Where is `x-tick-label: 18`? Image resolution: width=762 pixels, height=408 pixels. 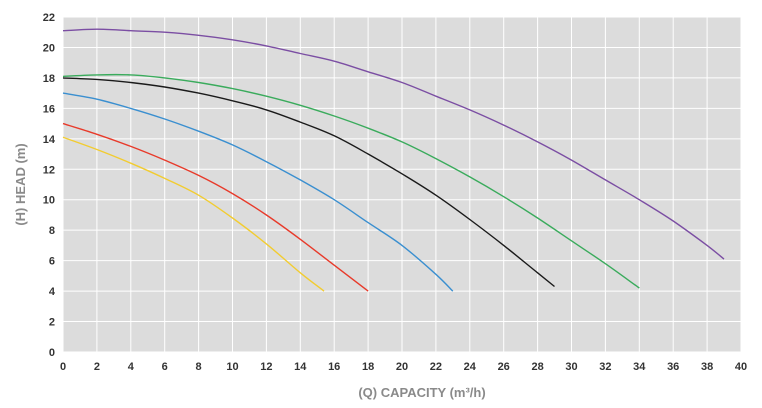 x-tick-label: 18 is located at coordinates (368, 367).